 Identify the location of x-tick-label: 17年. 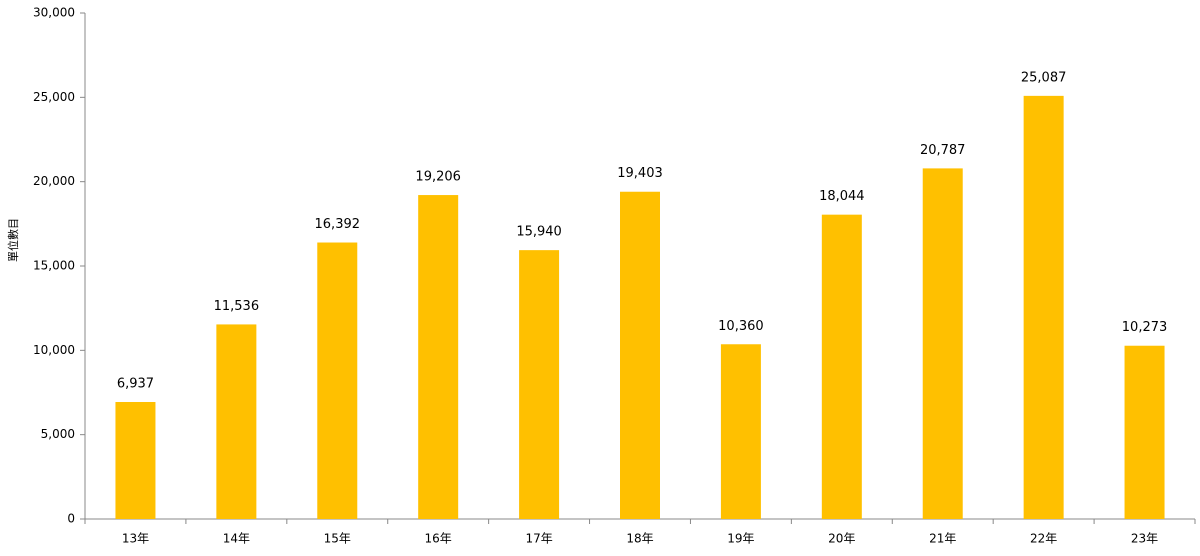
(538, 539).